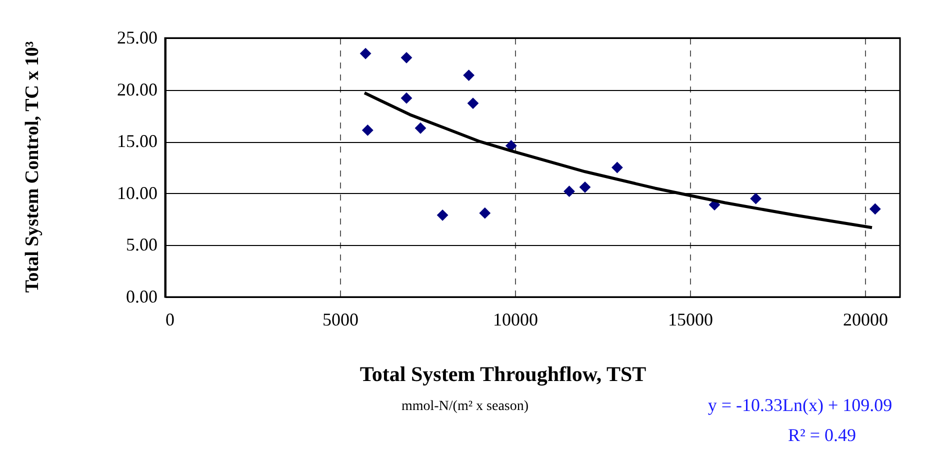 Image resolution: width=948 pixels, height=449 pixels. What do you see at coordinates (137, 89) in the screenshot?
I see `y-tick-label: 20.00` at bounding box center [137, 89].